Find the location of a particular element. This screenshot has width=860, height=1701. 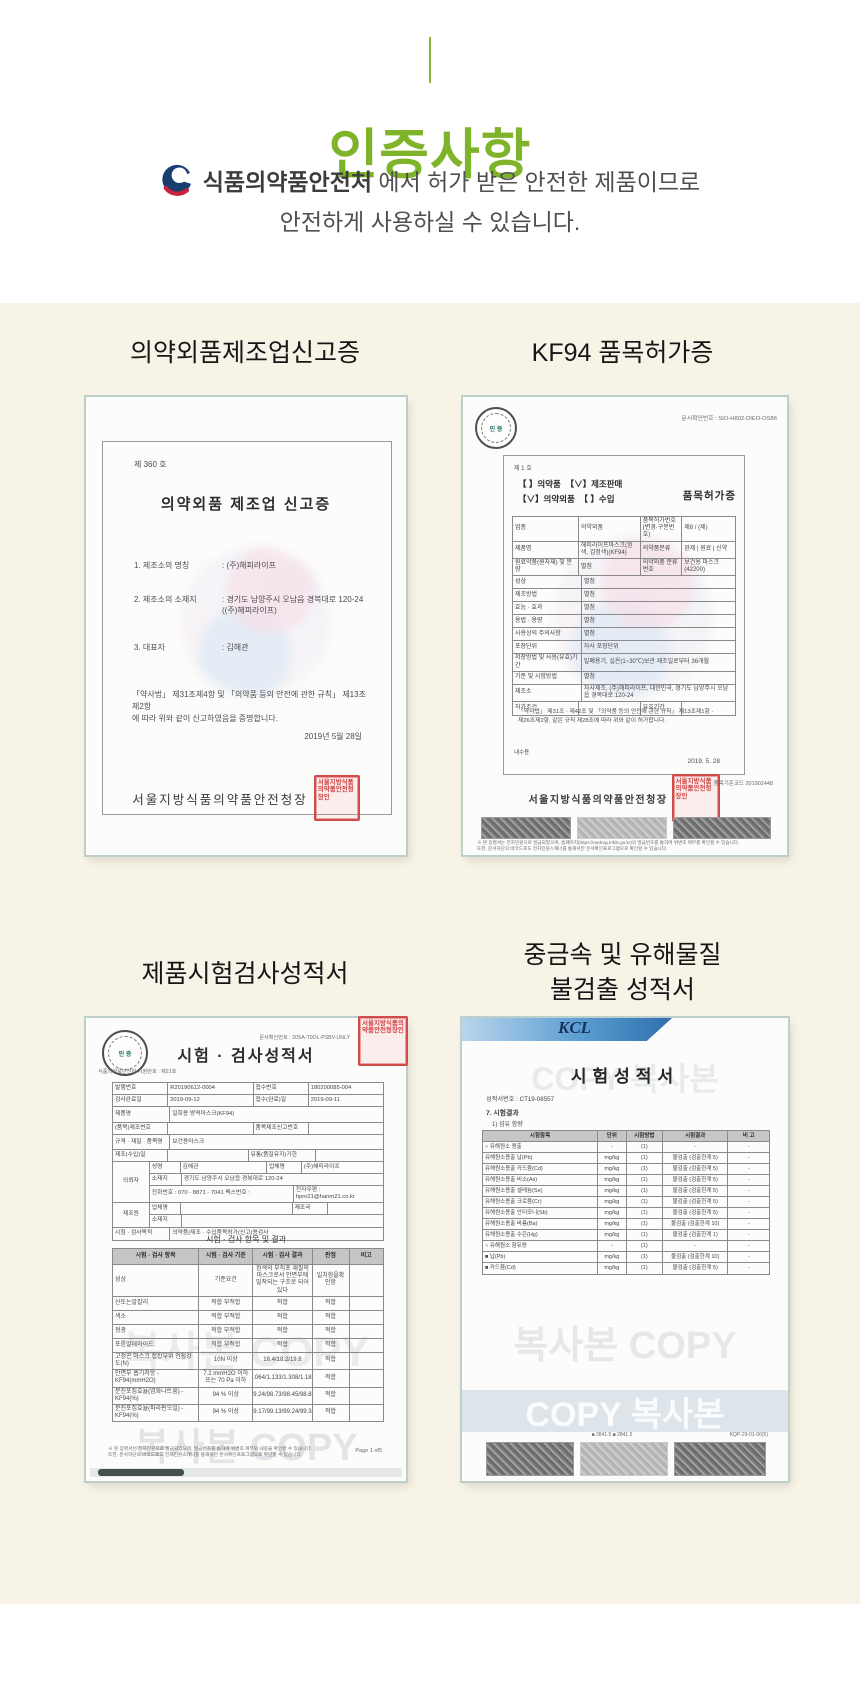

doc-verification-number: 문서확인번호 : 20SA-T0OL-PSBV-UNLY is located at coordinates (304, 1038).